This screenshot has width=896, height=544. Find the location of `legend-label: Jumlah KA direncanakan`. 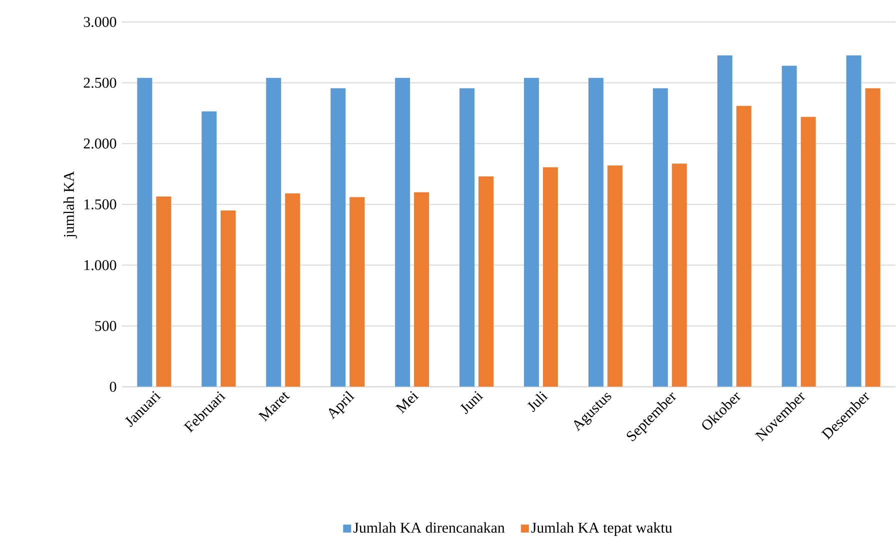

legend-label: Jumlah KA direncanakan is located at coordinates (429, 527).